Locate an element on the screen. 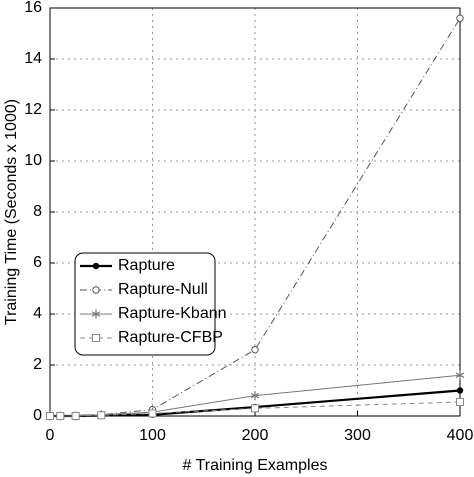 This screenshot has width=474, height=477. y-tick-label: 16 is located at coordinates (33, 8).